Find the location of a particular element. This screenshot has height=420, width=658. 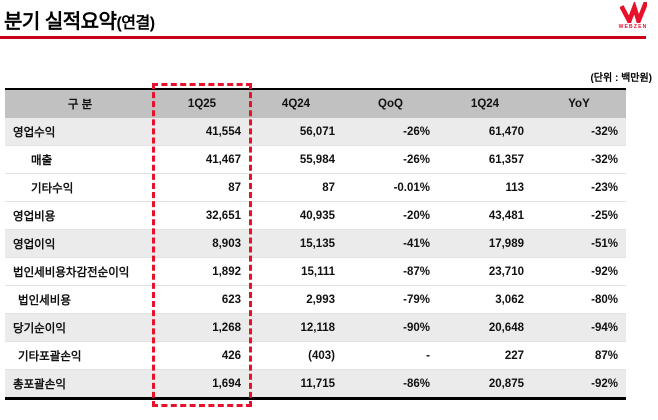

row-label: 영업비용 is located at coordinates (80, 215).